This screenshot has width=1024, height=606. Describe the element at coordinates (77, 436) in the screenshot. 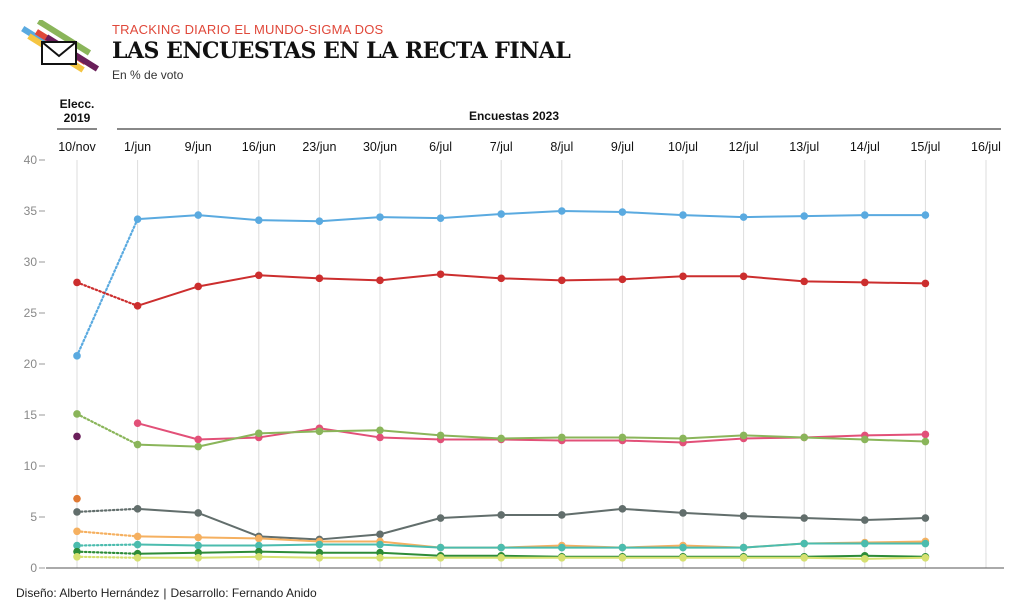

I see `series-4-point` at that location.